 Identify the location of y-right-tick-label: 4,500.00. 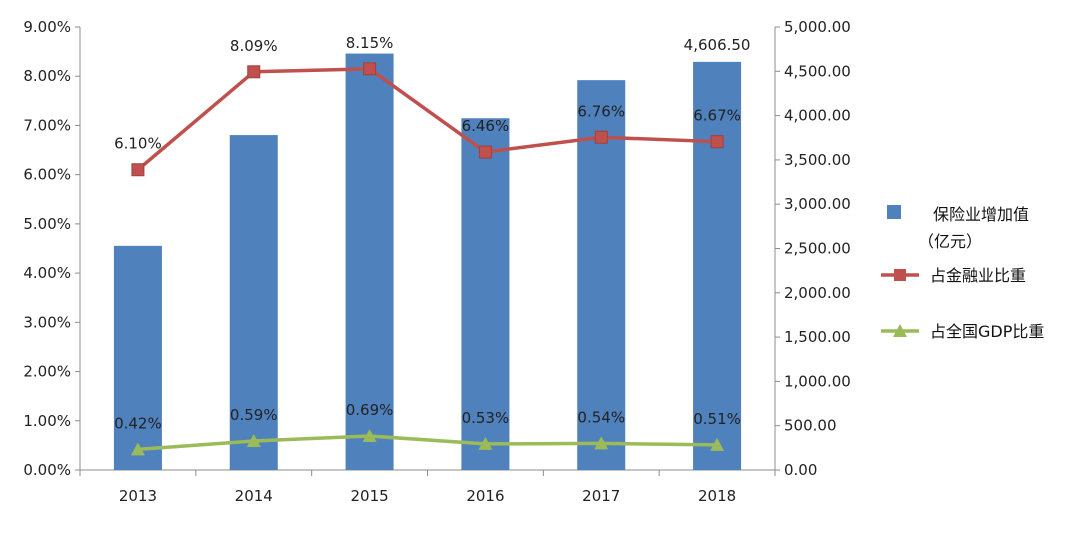
(817, 71).